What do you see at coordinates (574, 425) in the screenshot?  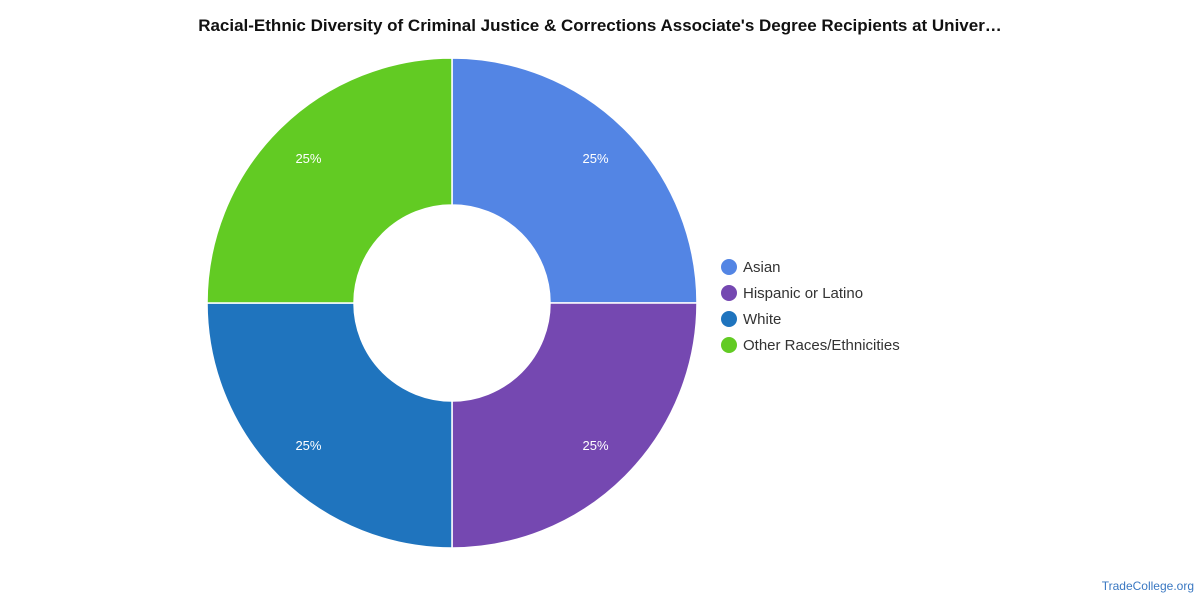 I see `slice-hispanic-or-latino` at bounding box center [574, 425].